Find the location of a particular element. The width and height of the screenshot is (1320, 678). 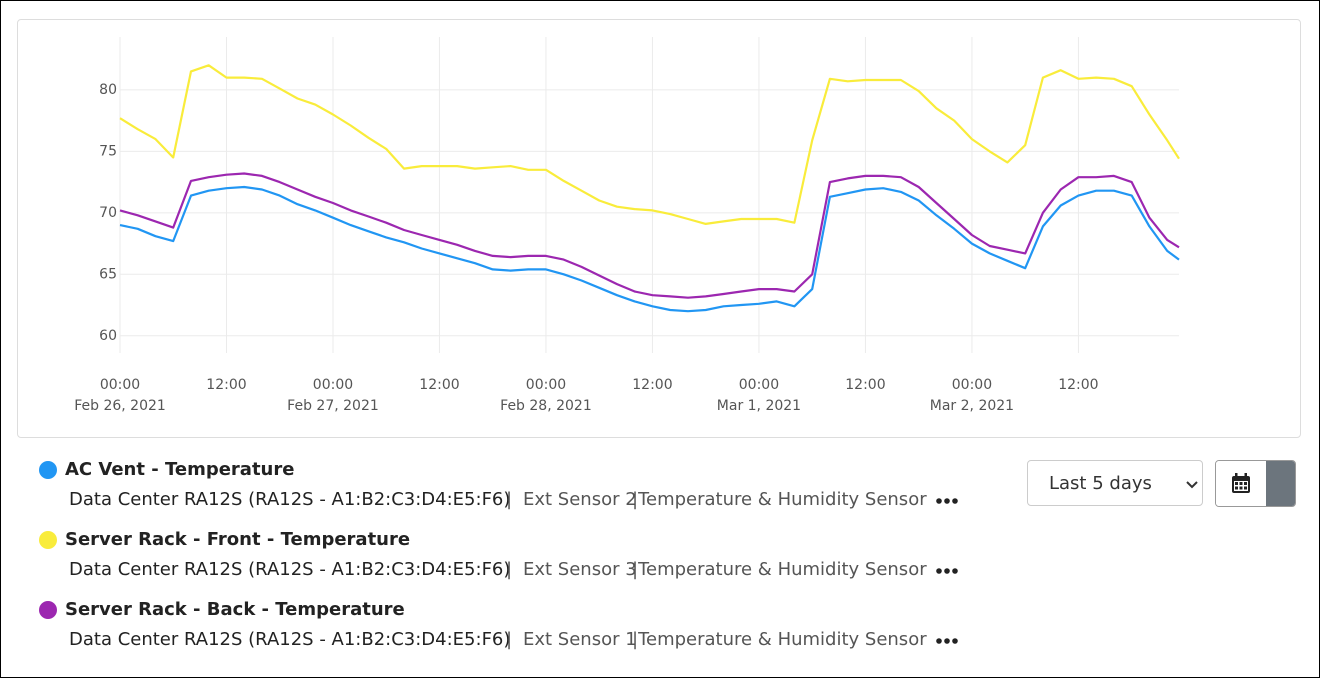

y-tick-label: 60 is located at coordinates (108, 336).